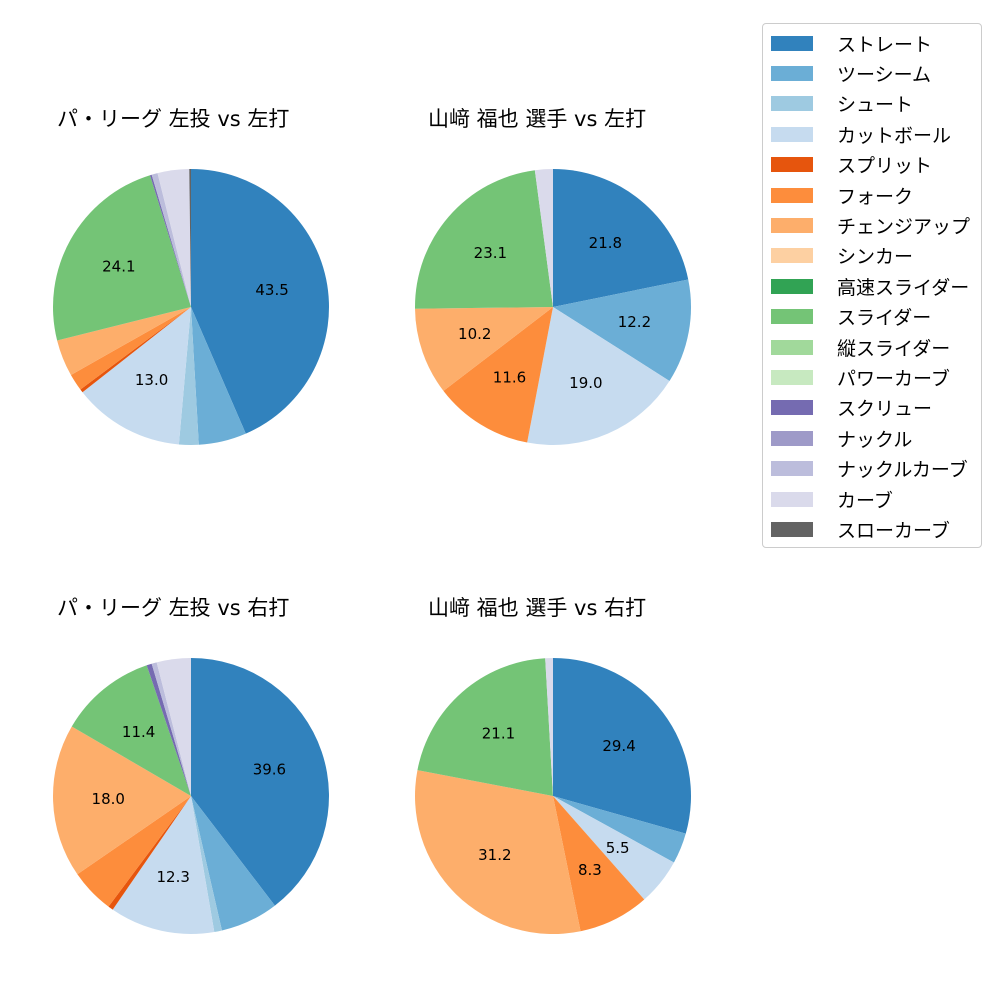  Describe the element at coordinates (875, 257) in the screenshot. I see `legend-label: シンカー` at that location.